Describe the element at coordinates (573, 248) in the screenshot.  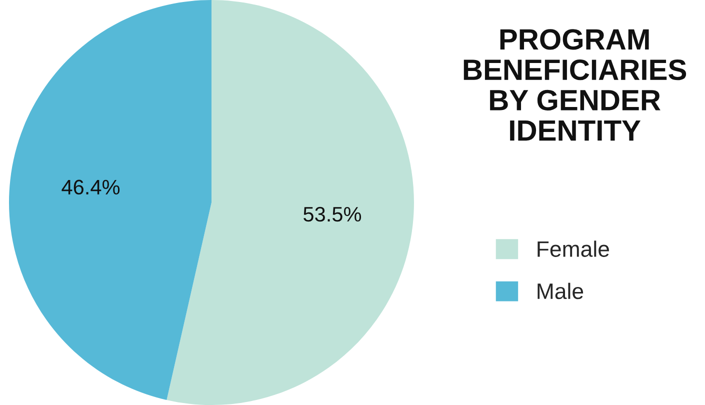
I see `legend-label: Female` at that location.